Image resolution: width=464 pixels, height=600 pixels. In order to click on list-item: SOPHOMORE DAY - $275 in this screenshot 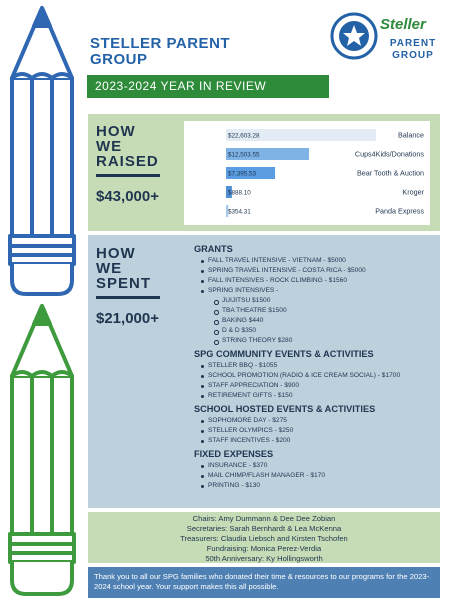, I will do `click(317, 421)`.